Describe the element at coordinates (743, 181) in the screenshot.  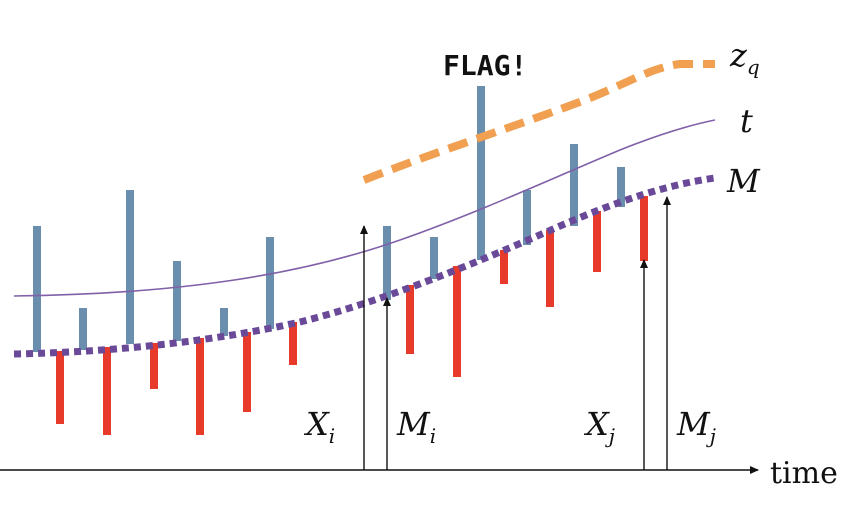
I see `m-label: M` at that location.